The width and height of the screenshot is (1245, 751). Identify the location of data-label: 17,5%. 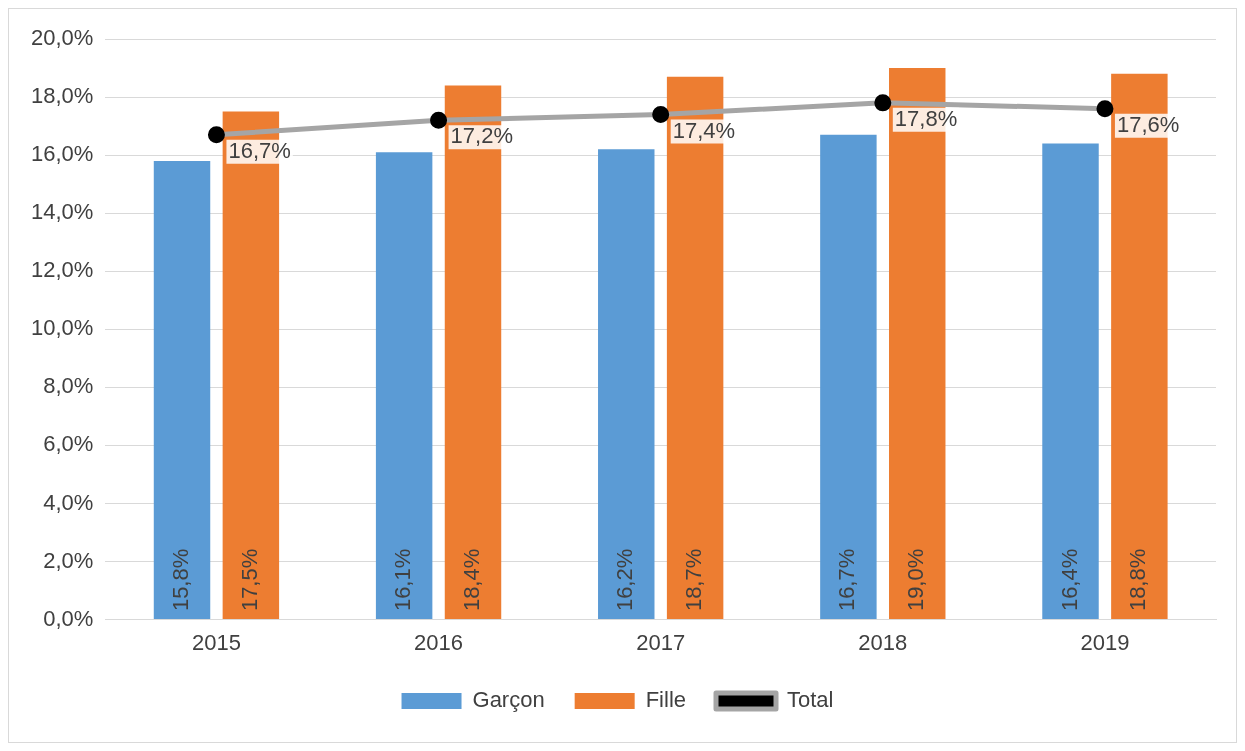
(249, 580).